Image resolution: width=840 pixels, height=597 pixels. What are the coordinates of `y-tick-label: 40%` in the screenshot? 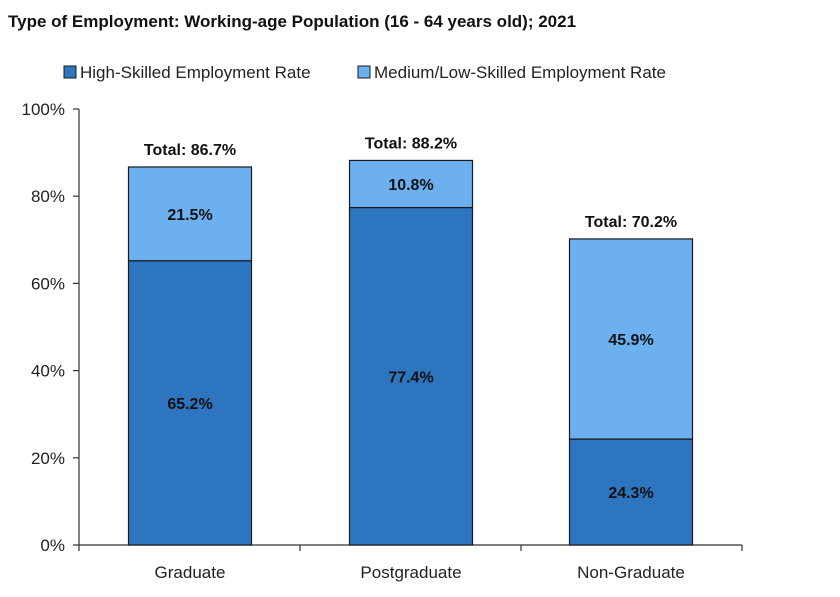 It's located at (48, 371).